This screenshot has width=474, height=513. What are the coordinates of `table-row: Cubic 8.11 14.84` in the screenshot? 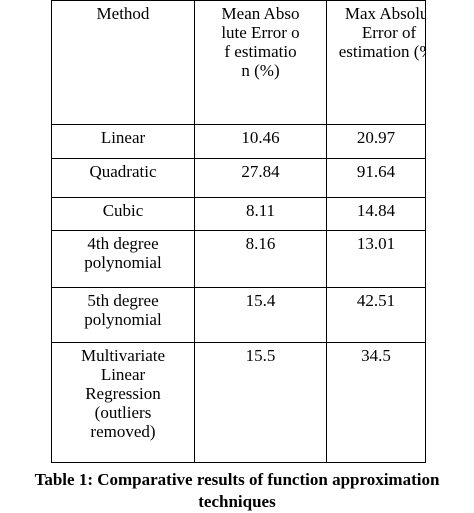 It's located at (238, 214).